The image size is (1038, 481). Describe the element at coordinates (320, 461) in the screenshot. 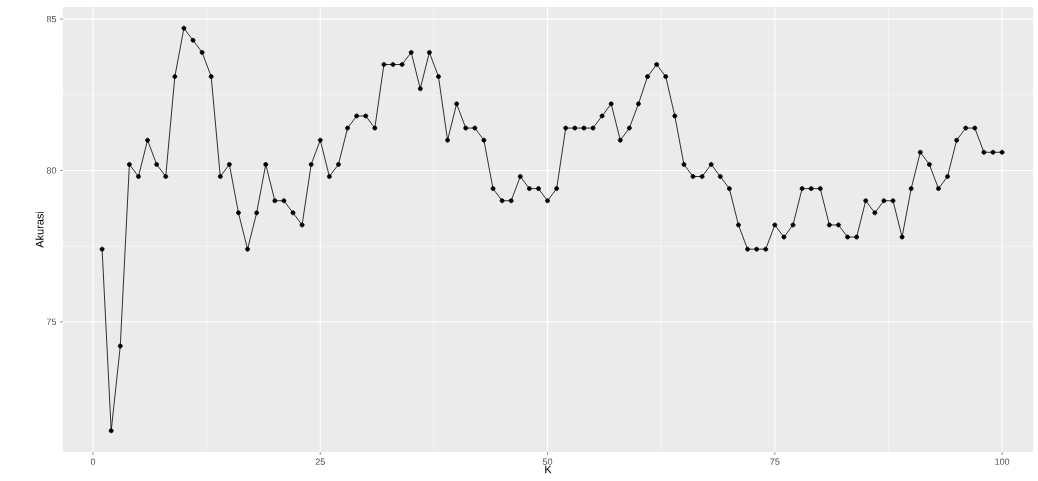

I see `x-tick-label: 25` at that location.